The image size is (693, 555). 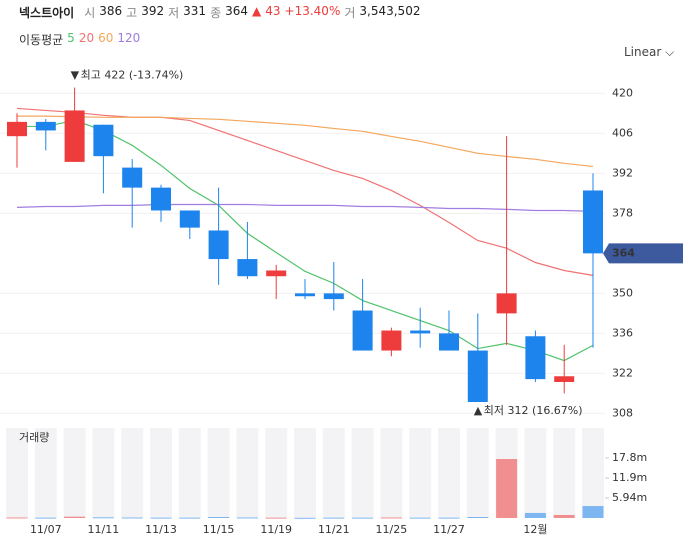 I want to click on x-tick-label: 11/21, so click(x=334, y=529).